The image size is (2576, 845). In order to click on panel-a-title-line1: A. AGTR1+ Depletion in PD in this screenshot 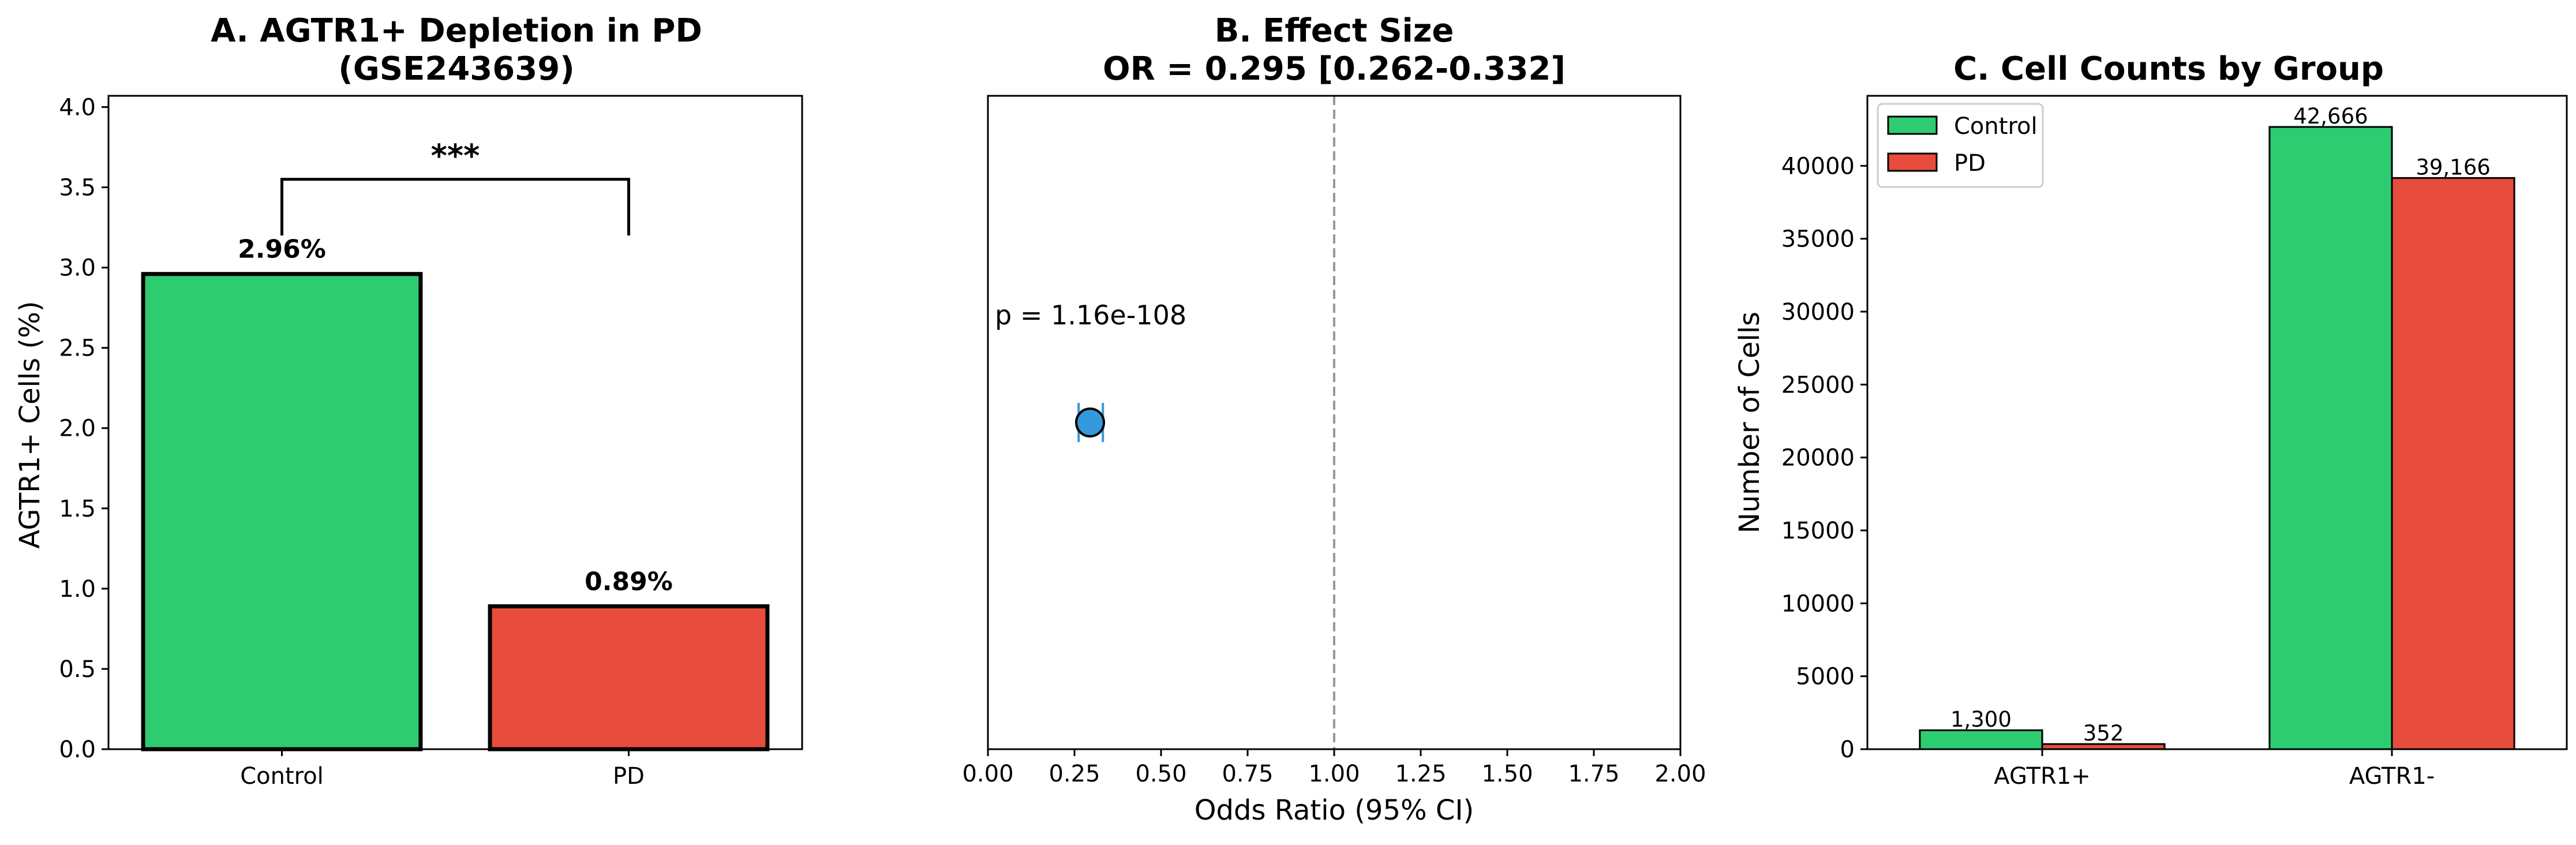, I will do `click(457, 31)`.